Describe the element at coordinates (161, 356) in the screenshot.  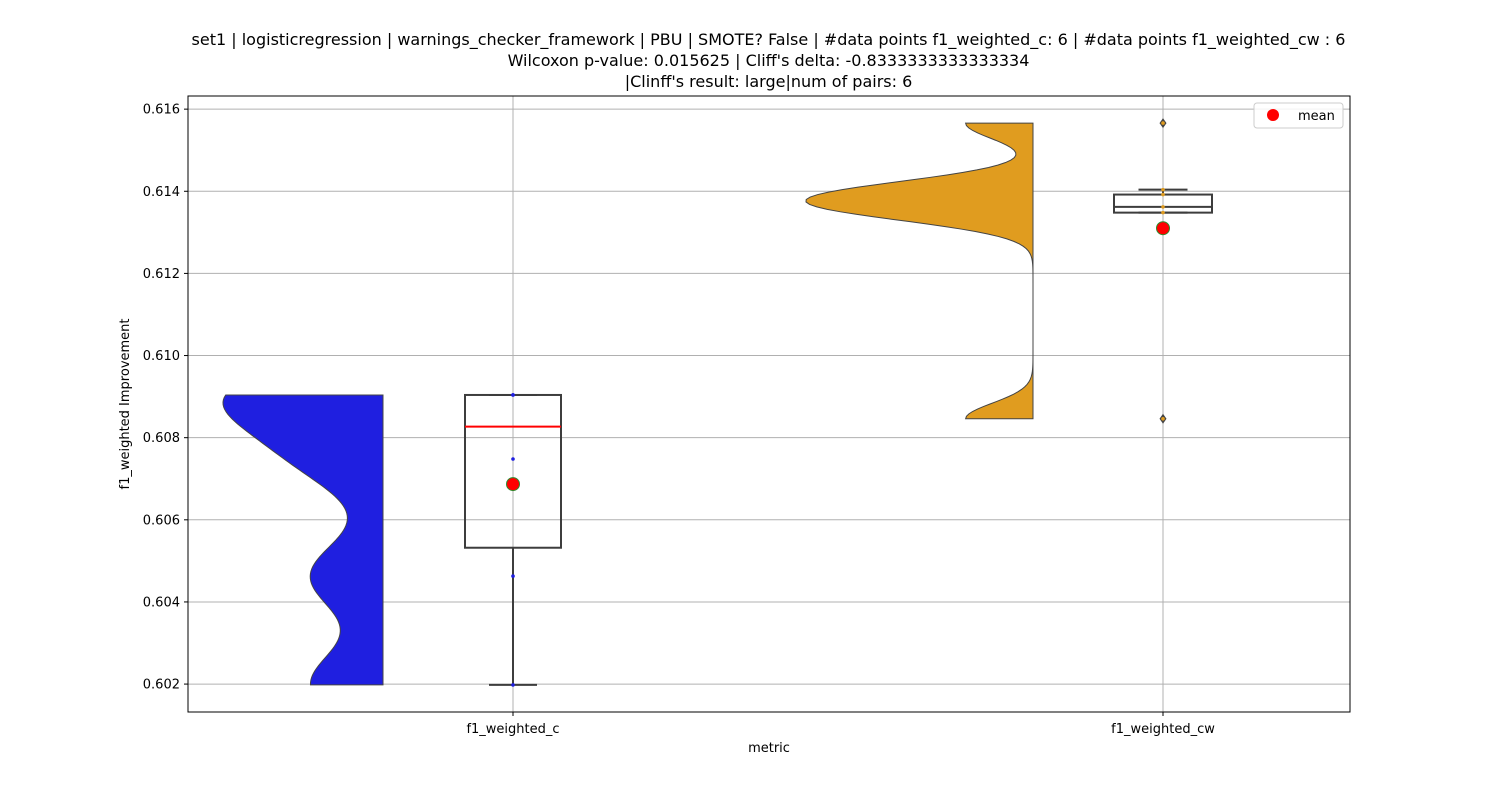
I see `y-tick-label: 0.610` at that location.